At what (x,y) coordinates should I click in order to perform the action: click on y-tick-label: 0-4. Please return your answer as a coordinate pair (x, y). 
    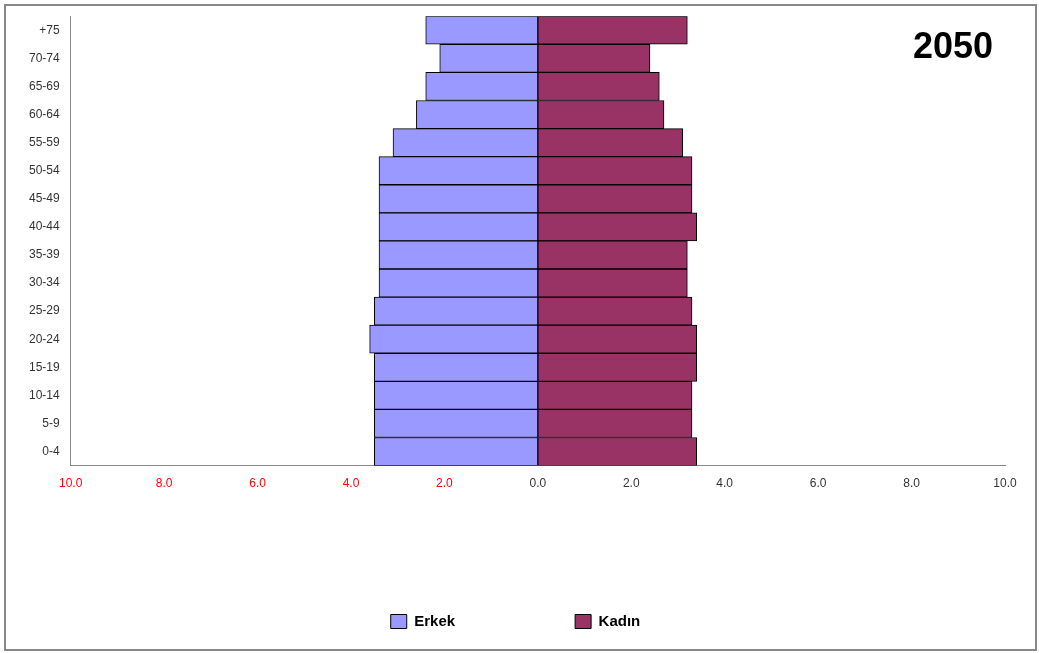
    Looking at the image, I should click on (51, 450).